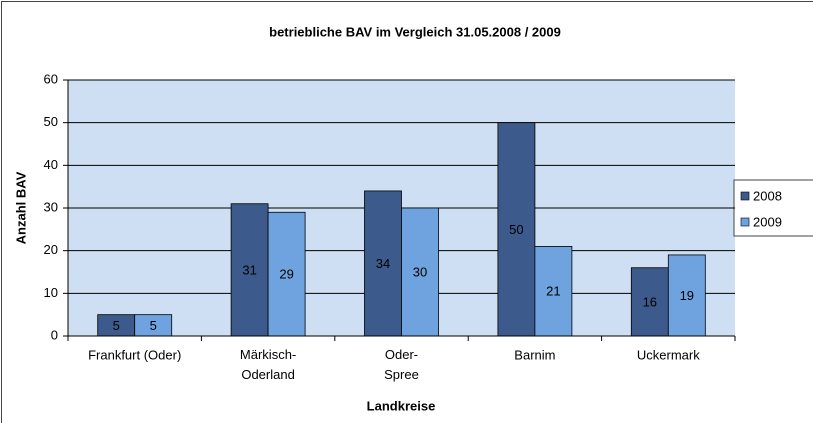 This screenshot has height=423, width=813. What do you see at coordinates (767, 221) in the screenshot?
I see `legend-label: 2009` at bounding box center [767, 221].